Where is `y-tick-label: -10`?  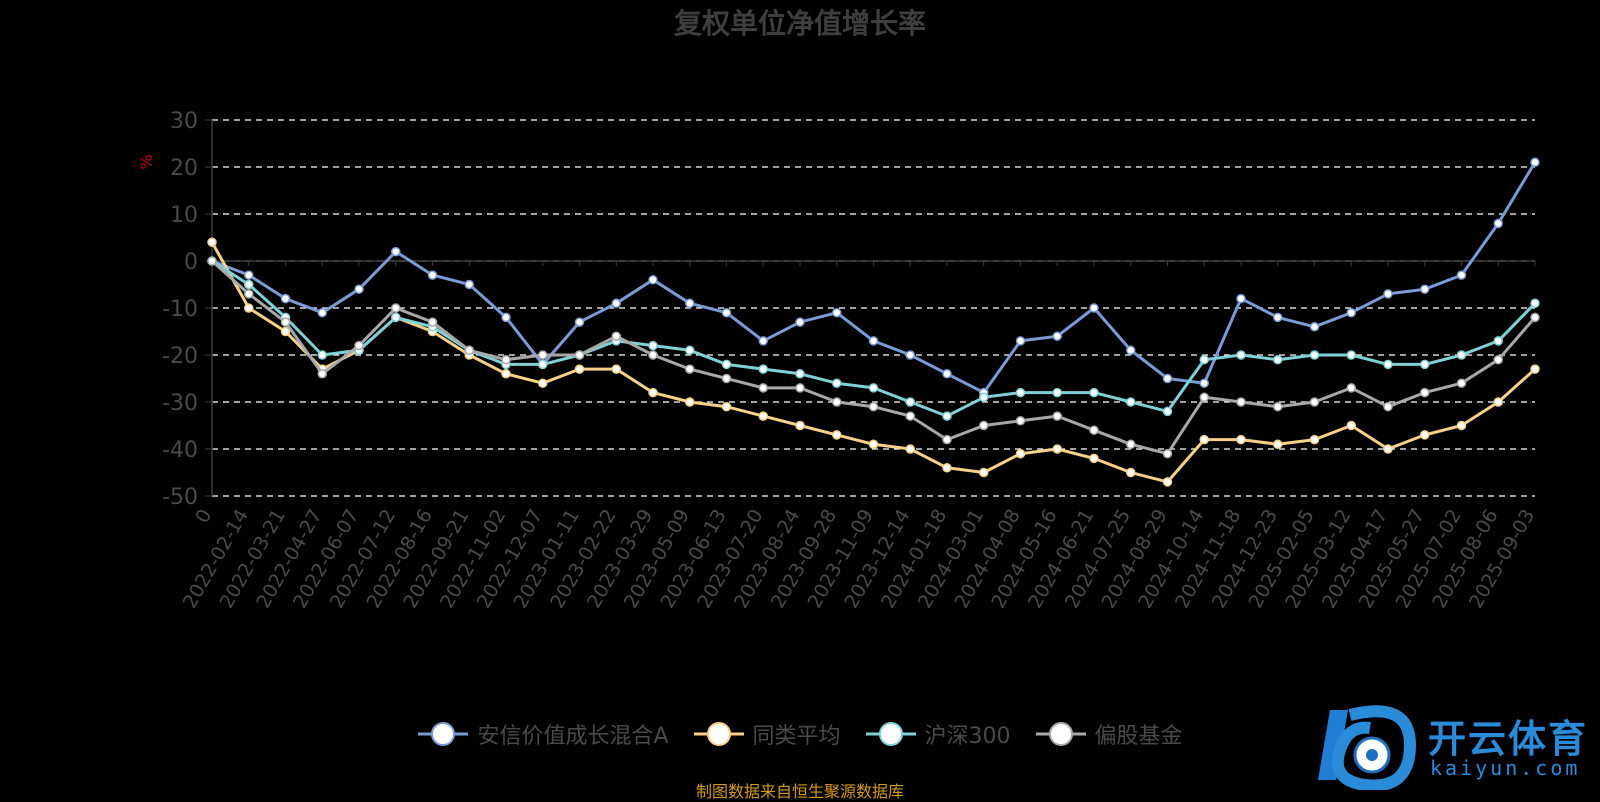
y-tick-label: -10 is located at coordinates (180, 309).